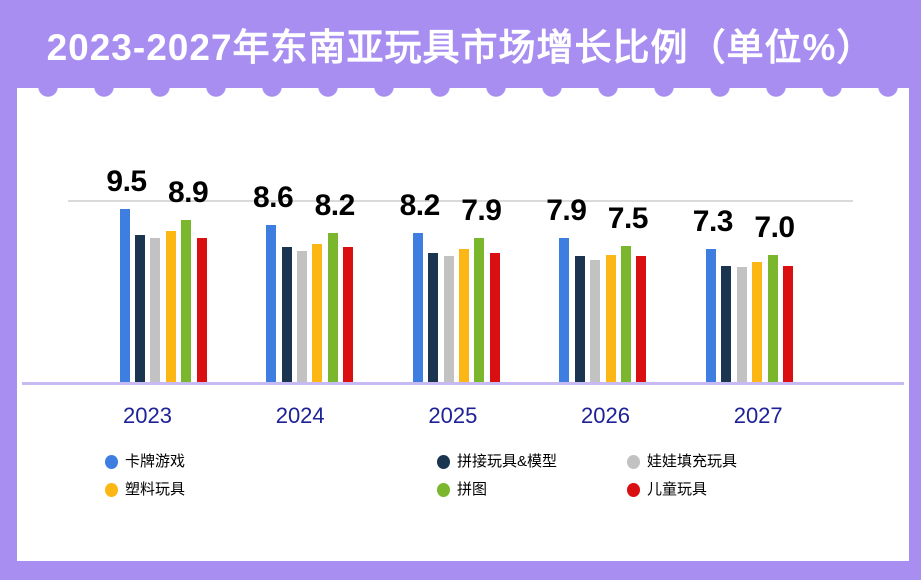 Image resolution: width=921 pixels, height=580 pixels. What do you see at coordinates (155, 310) in the screenshot?
I see `bar-2023-娃娃填充玩具` at bounding box center [155, 310].